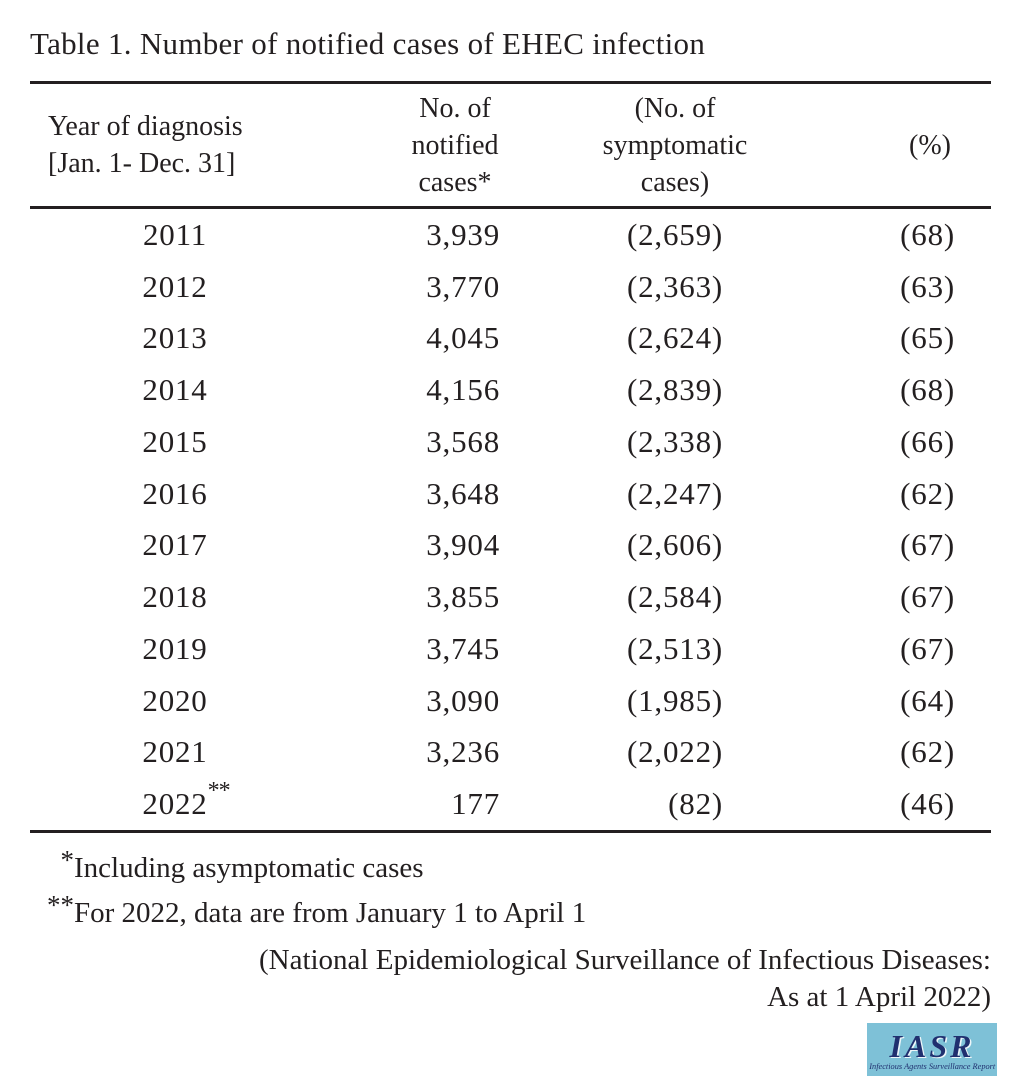  I want to click on notified-cases-cell: 3,236, so click(463, 752).